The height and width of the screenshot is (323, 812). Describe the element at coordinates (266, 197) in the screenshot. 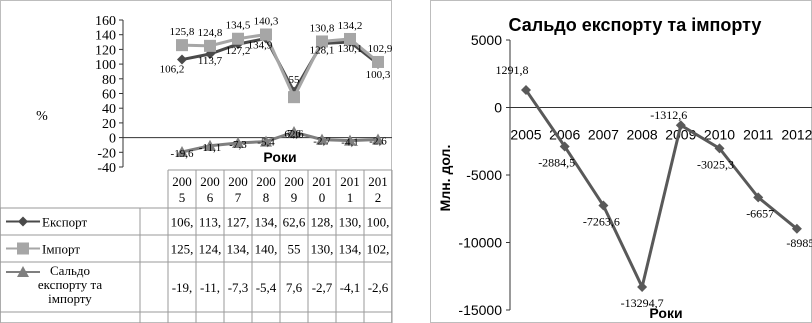

I see `category-label: 8` at that location.